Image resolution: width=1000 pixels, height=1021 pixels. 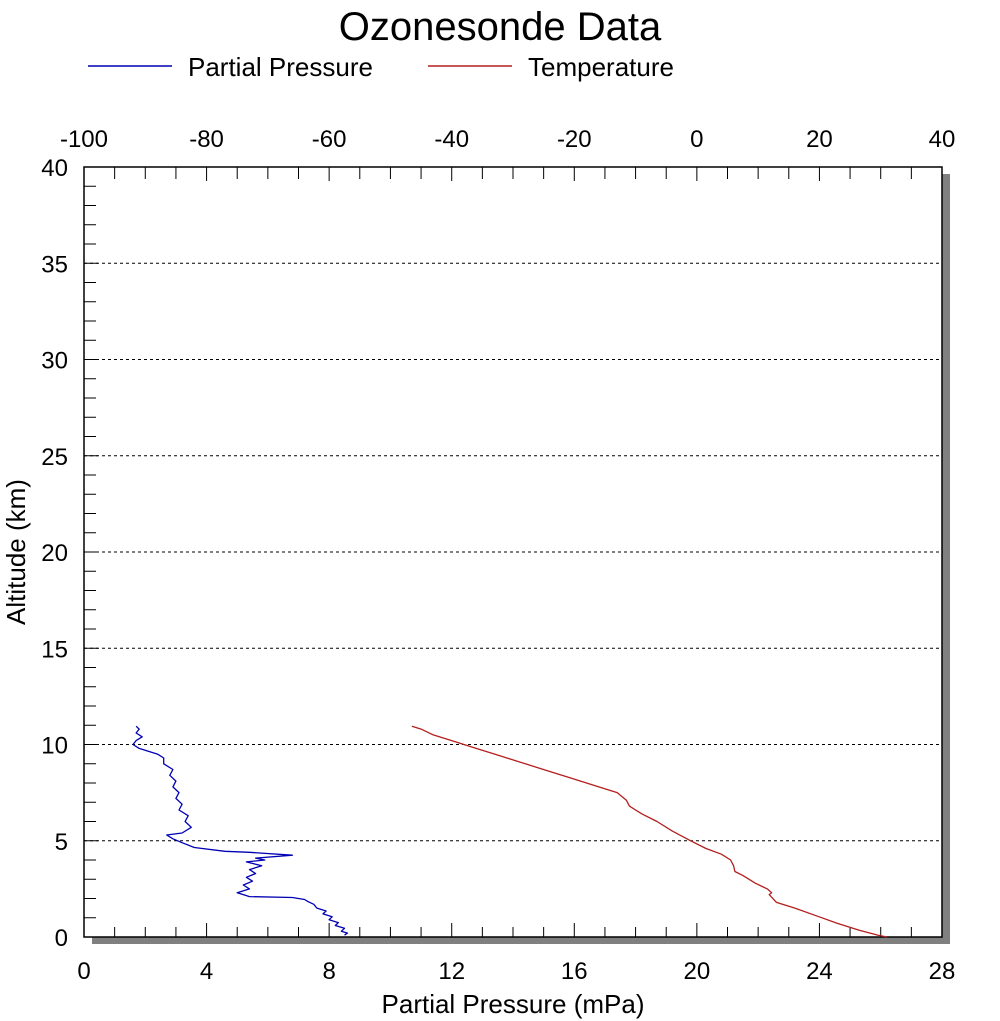 I want to click on y-tick-label: 10, so click(x=54, y=746).